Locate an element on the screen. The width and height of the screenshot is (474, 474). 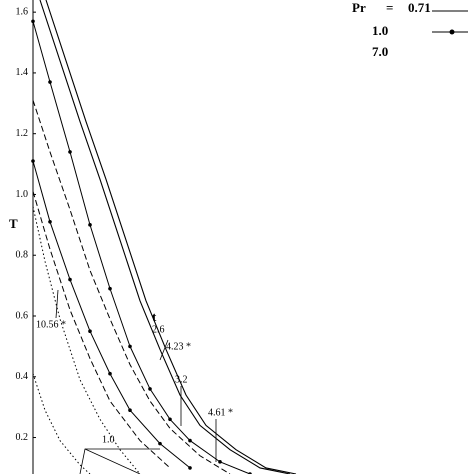
y-tick-label: 1.2 is located at coordinates (22, 133).